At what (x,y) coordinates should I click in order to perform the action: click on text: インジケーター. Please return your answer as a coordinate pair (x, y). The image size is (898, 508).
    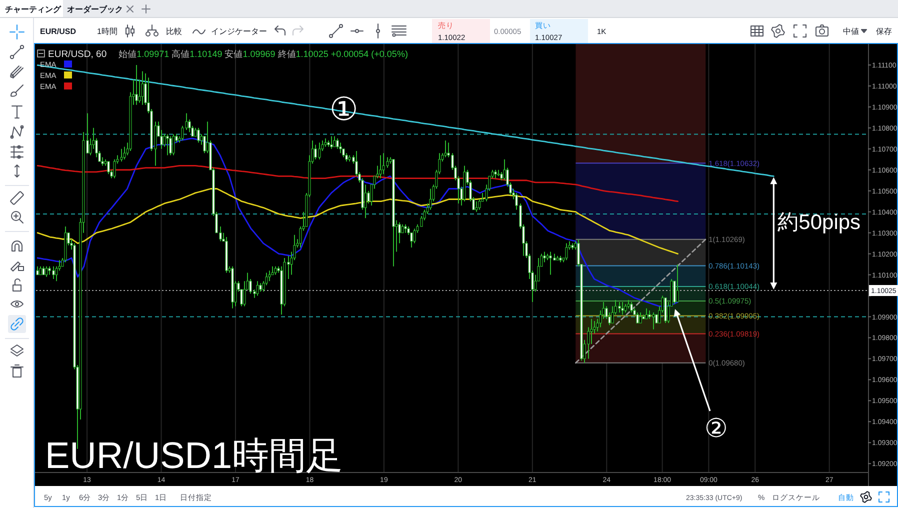
    Looking at the image, I should click on (239, 31).